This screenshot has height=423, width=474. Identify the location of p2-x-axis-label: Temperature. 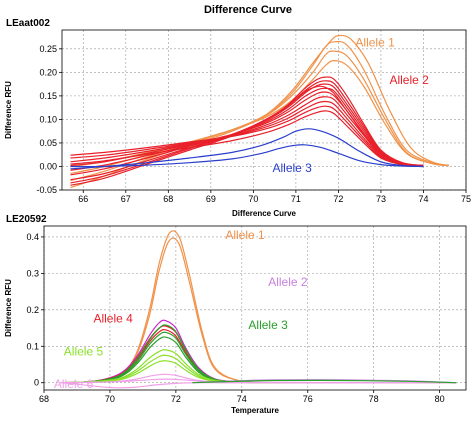
(255, 410).